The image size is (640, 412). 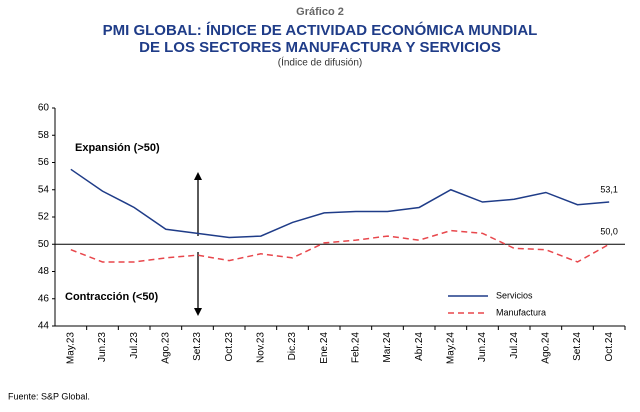 I want to click on x-tick-label: Jul.24, so click(x=514, y=345).